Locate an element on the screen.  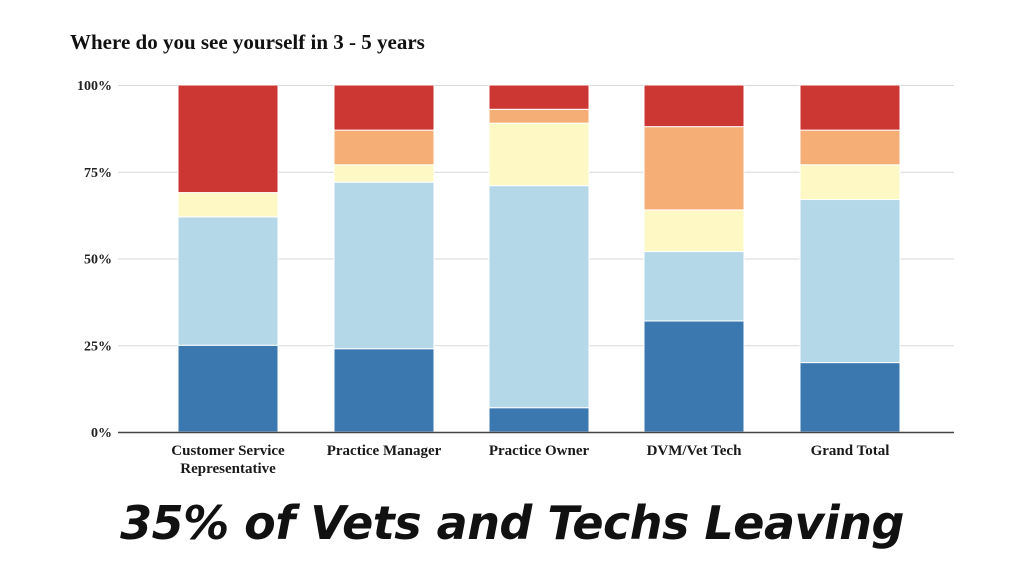
y-tick-label: 75% is located at coordinates (98, 173).